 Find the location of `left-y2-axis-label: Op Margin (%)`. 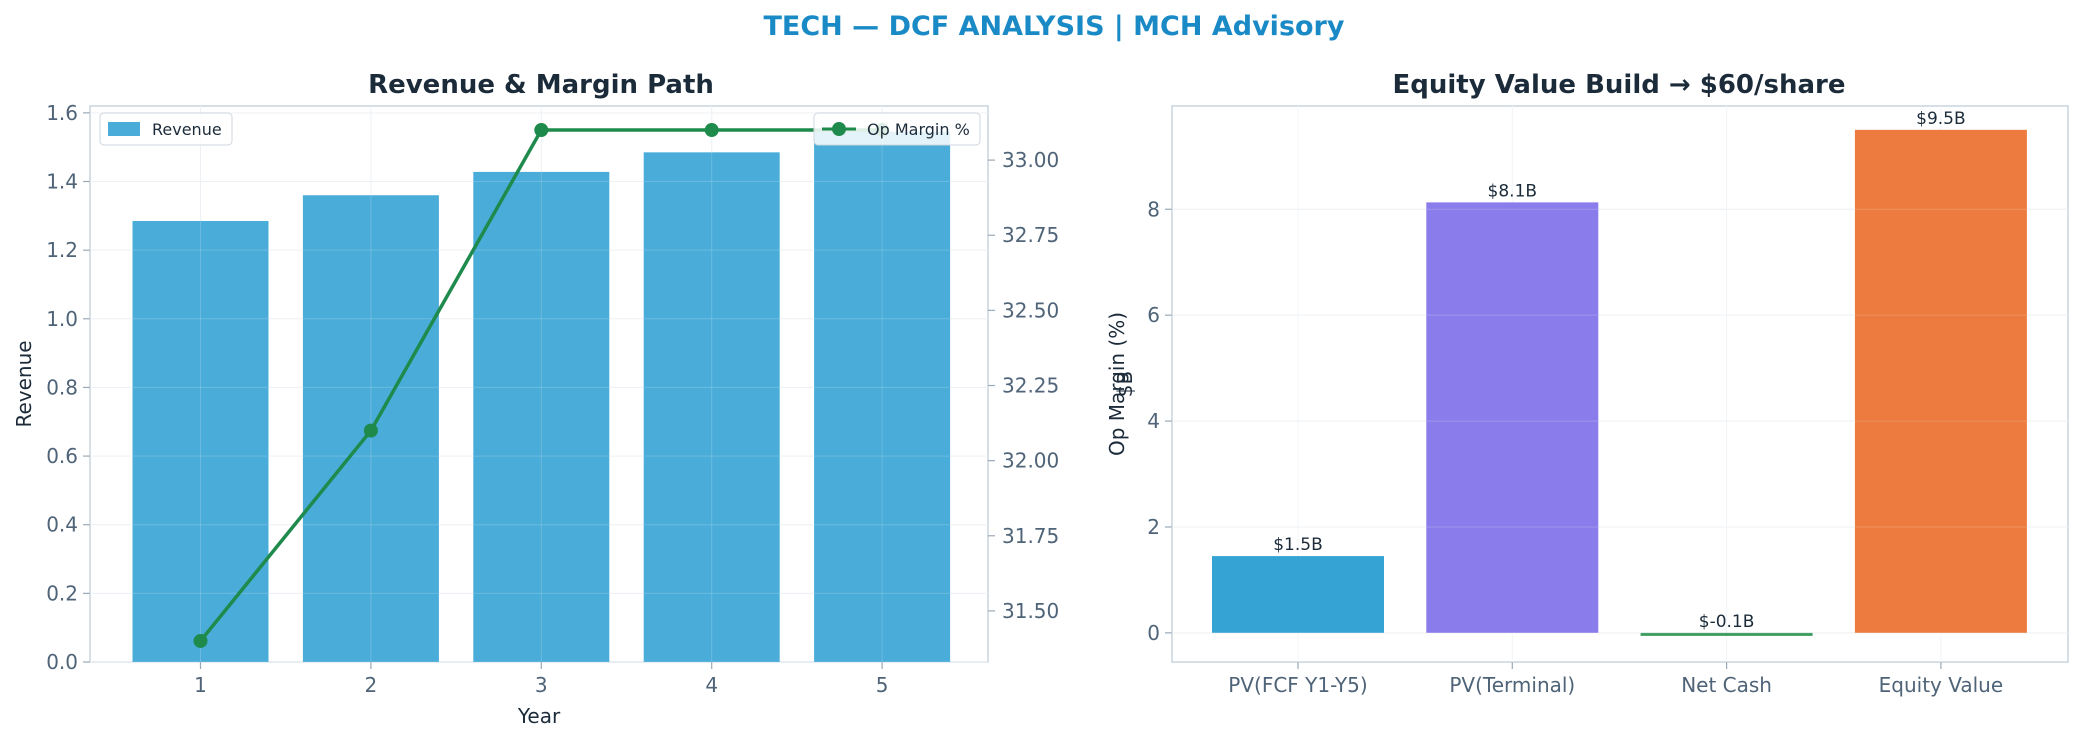

left-y2-axis-label: Op Margin (%) is located at coordinates (1117, 384).